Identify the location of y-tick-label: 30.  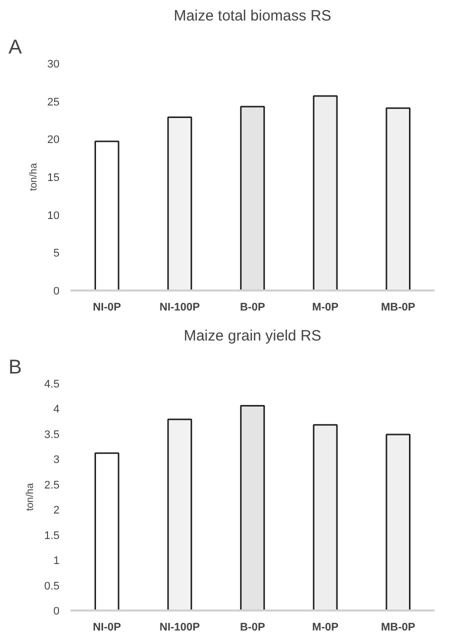
(53, 64).